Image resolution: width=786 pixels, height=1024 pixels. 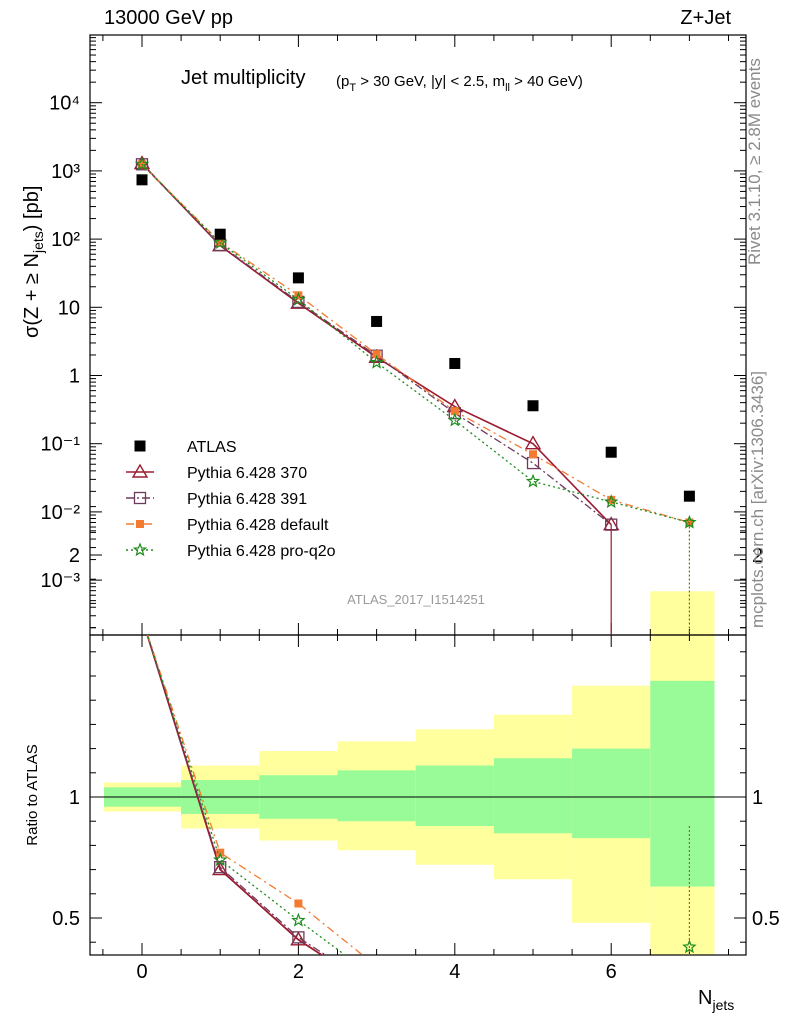 I want to click on y-tick-label: 10⁻¹, so click(x=61, y=445).